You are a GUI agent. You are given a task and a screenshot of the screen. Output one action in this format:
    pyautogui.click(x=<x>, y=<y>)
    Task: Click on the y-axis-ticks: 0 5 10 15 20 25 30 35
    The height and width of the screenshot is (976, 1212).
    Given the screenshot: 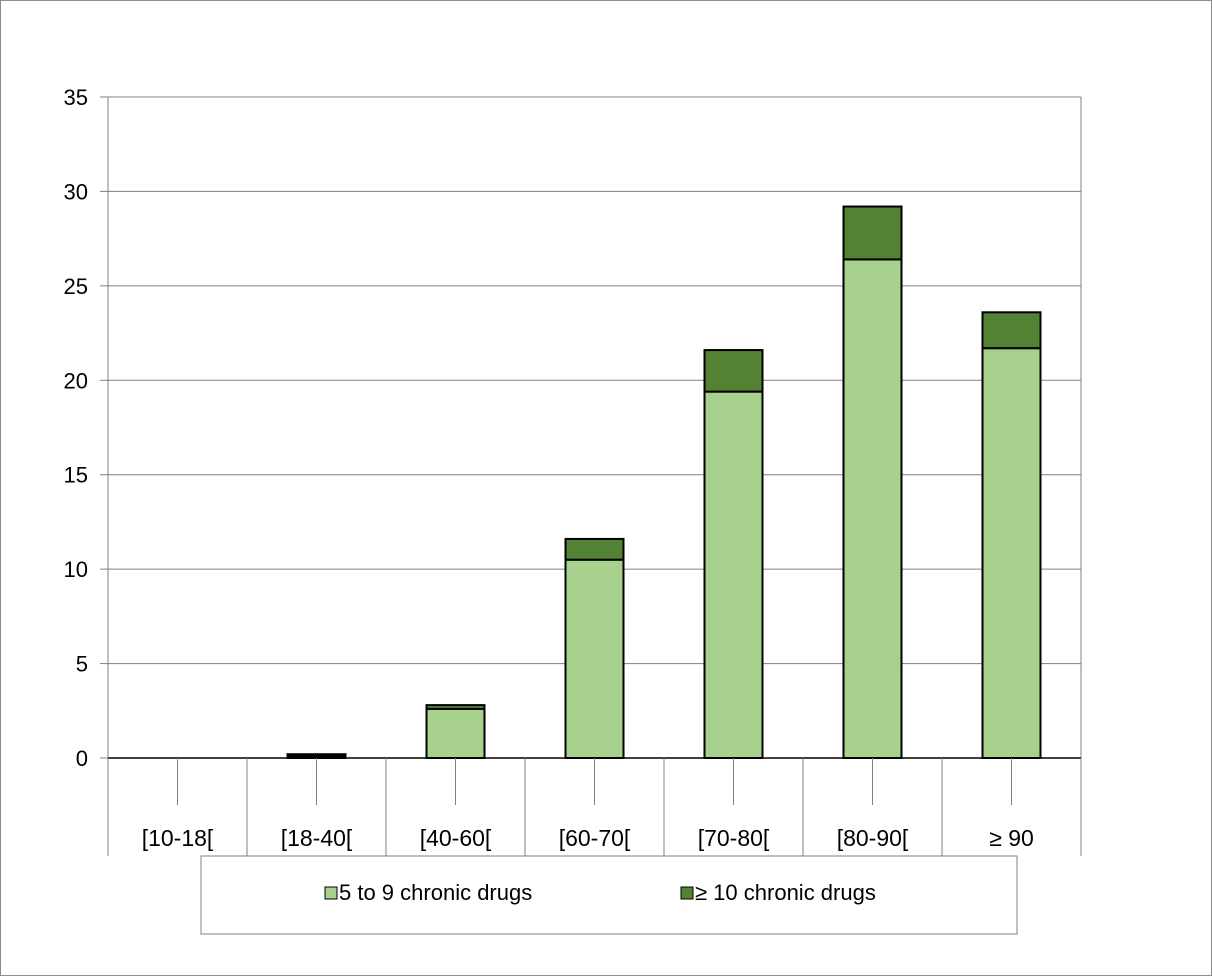 What is the action you would take?
    pyautogui.click(x=86, y=428)
    